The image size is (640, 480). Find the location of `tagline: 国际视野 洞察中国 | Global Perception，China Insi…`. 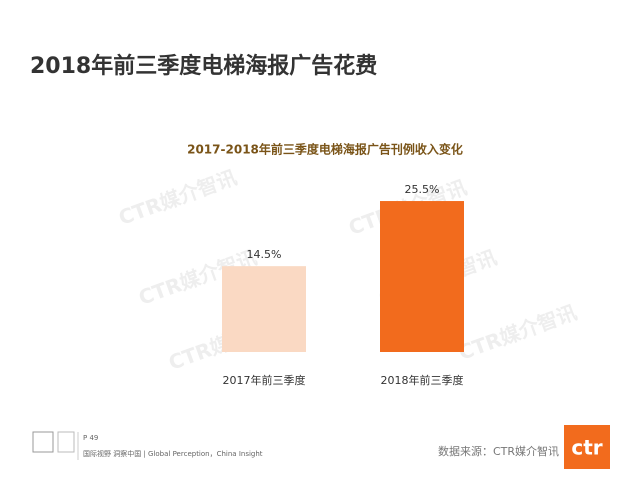

tagline: 国际视野 洞察中国 | Global Perception，China Insi… is located at coordinates (173, 453).